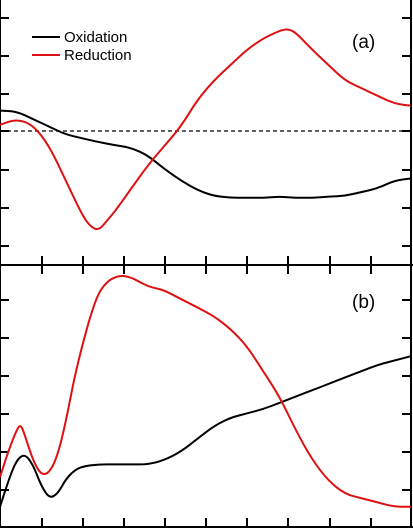 This screenshot has height=528, width=413. Describe the element at coordinates (95, 37) in the screenshot. I see `legend-label-oxidation: Oxidation` at that location.